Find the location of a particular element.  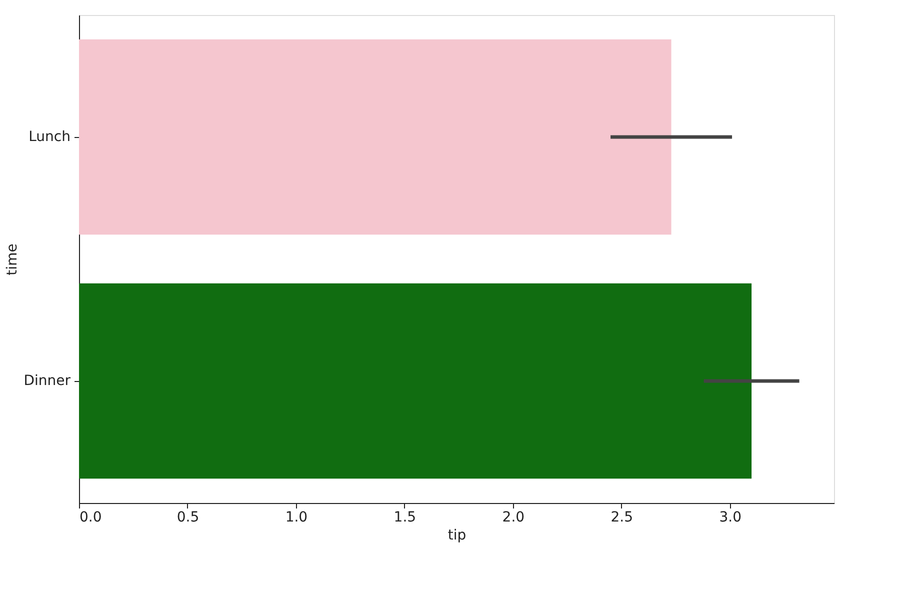

x-tick-label: 2.5 is located at coordinates (622, 518).